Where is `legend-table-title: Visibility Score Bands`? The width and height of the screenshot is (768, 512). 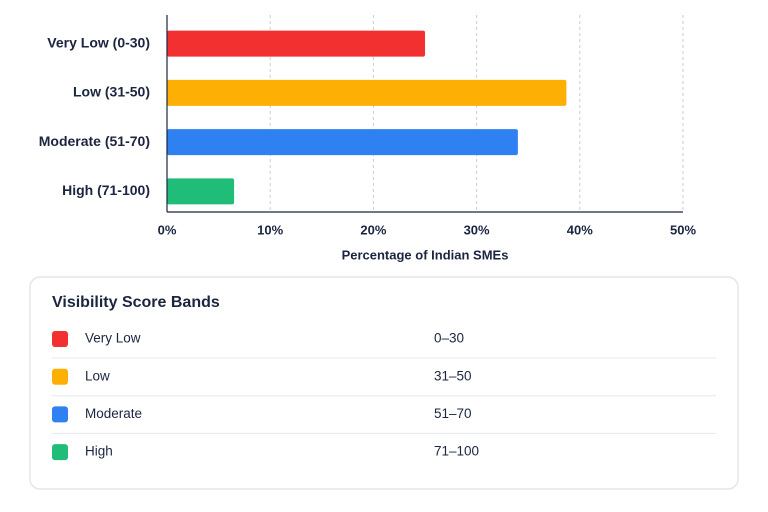
legend-table-title: Visibility Score Bands is located at coordinates (136, 302).